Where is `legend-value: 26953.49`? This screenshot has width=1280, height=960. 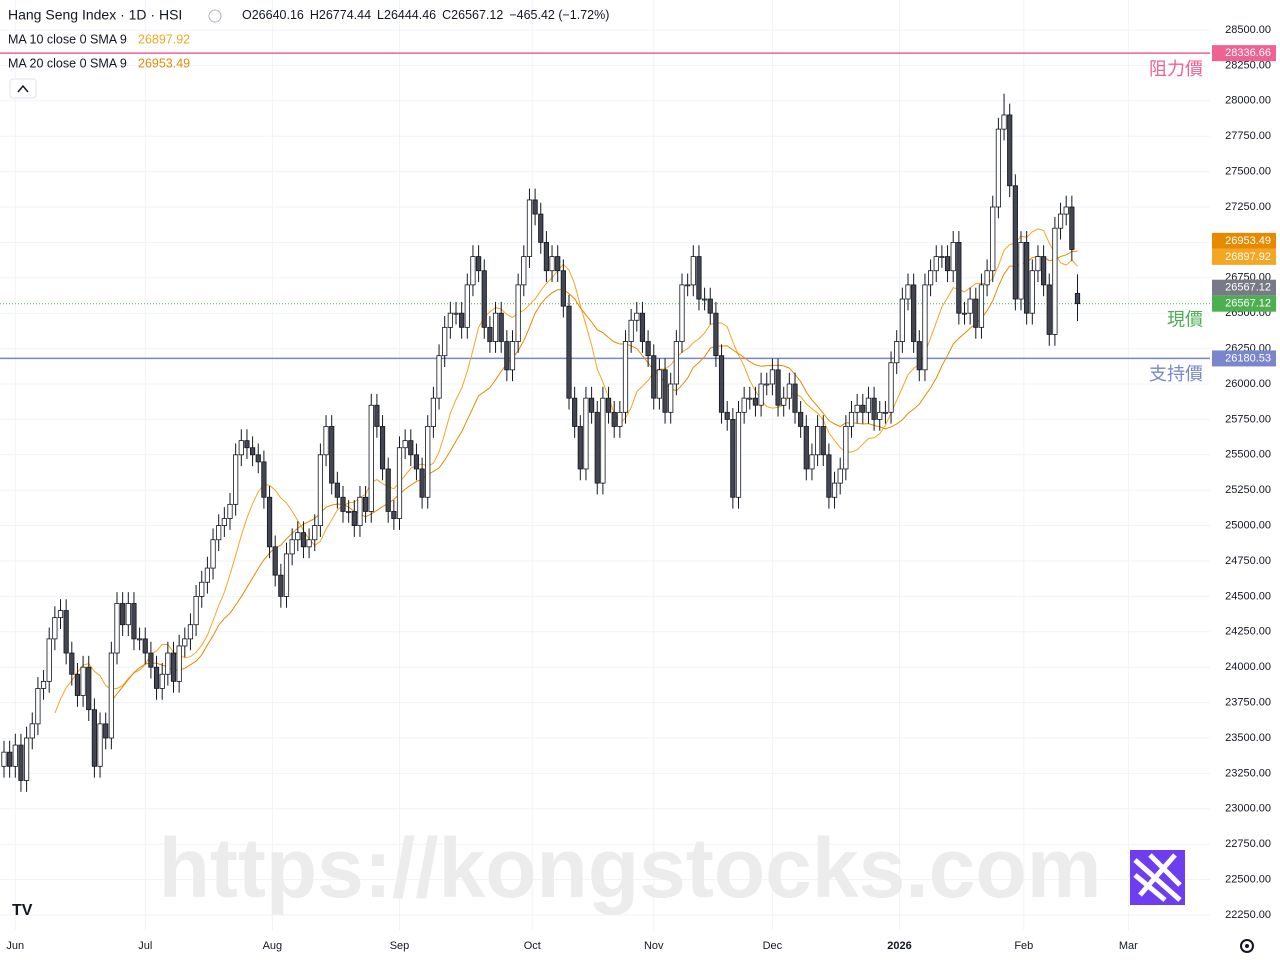
legend-value: 26953.49 is located at coordinates (164, 63).